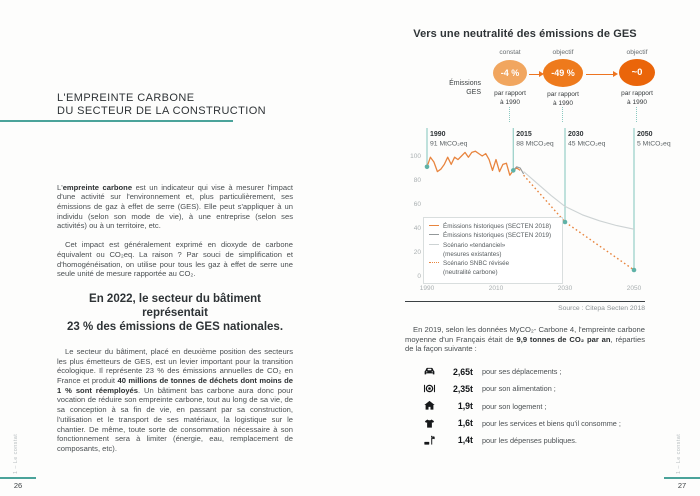 The height and width of the screenshot is (496, 700). Describe the element at coordinates (509, 114) in the screenshot. I see `flow-connector-2015` at that location.